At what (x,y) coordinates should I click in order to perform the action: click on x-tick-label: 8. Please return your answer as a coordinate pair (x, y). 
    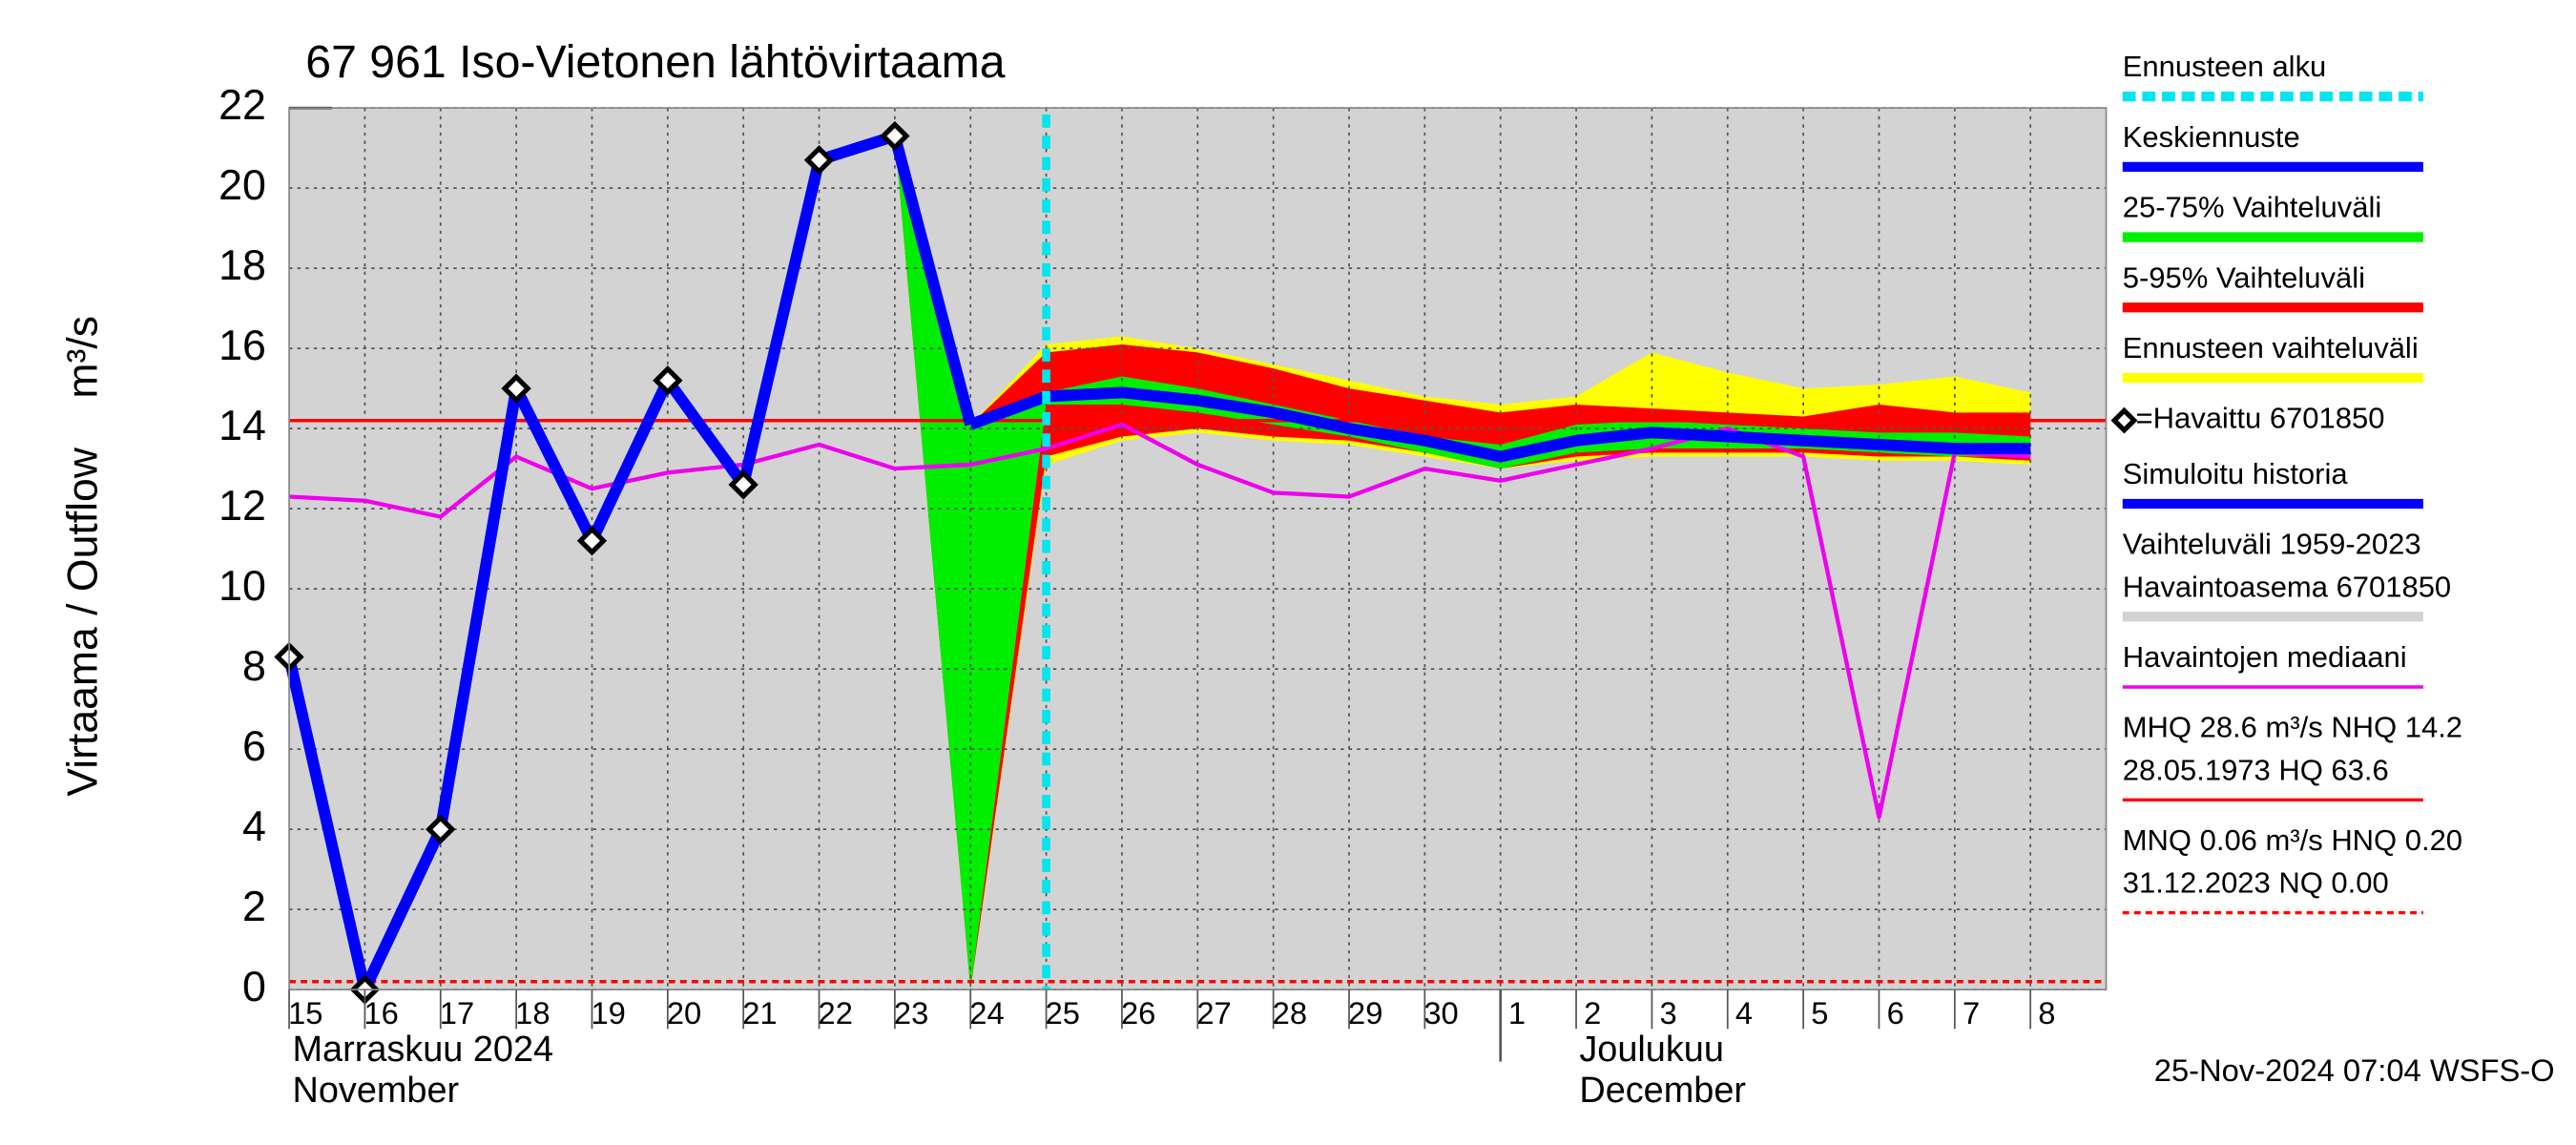
    Looking at the image, I should click on (2046, 1013).